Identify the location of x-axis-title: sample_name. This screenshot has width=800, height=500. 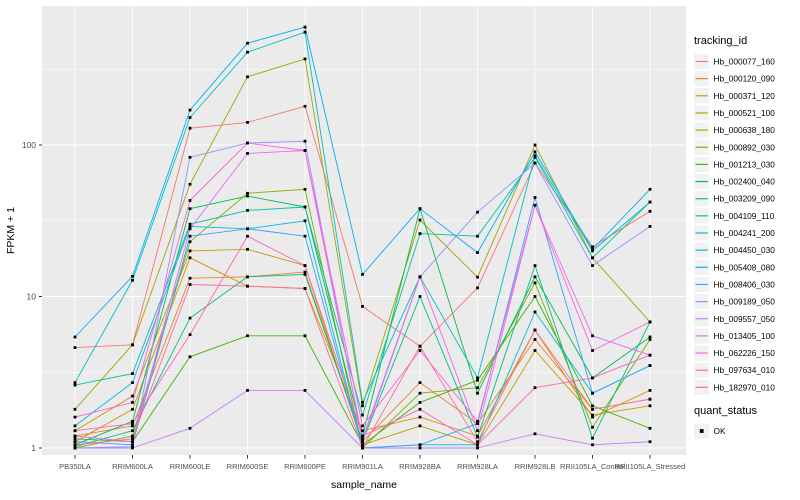
(364, 485).